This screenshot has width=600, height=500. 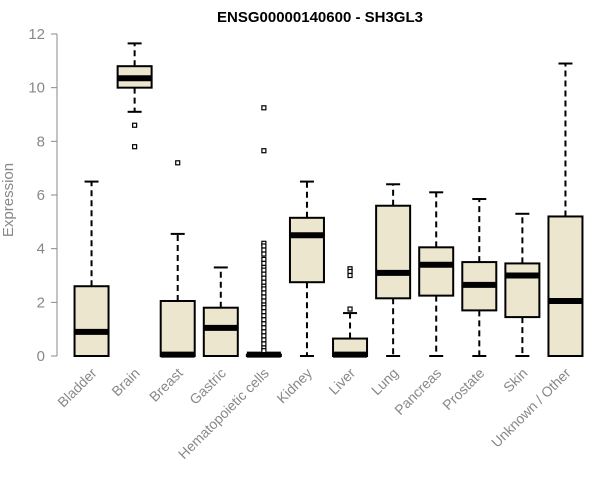 What do you see at coordinates (384, 381) in the screenshot?
I see `x-tick-label: Lung` at bounding box center [384, 381].